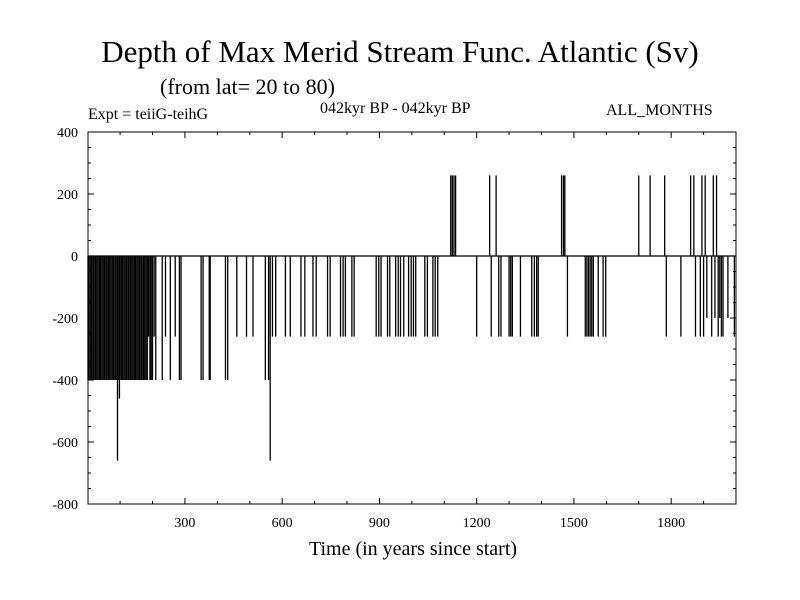  I want to click on y-tick-label: 400, so click(67, 133).